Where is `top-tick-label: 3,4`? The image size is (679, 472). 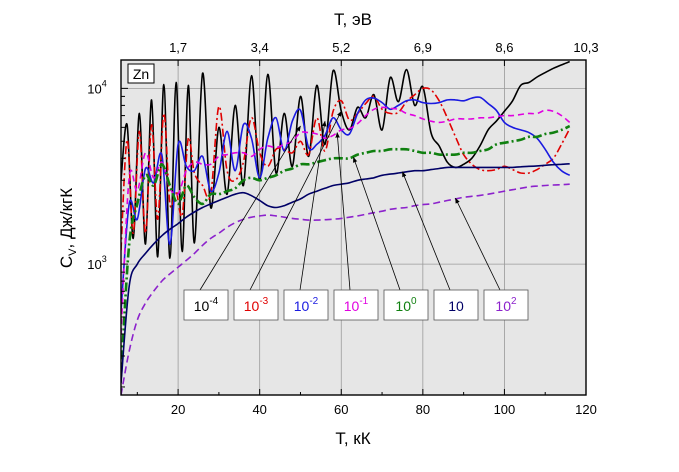
top-tick-label: 3,4 is located at coordinates (260, 47).